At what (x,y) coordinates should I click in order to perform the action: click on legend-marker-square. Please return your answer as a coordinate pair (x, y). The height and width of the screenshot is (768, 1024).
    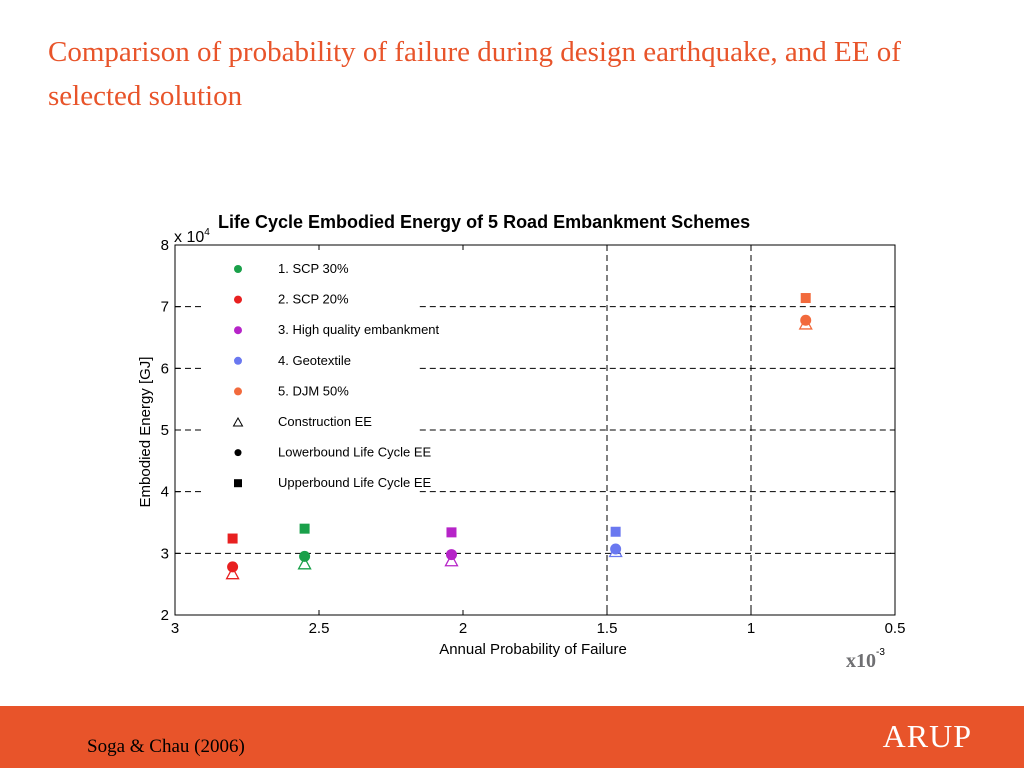
    Looking at the image, I should click on (238, 483).